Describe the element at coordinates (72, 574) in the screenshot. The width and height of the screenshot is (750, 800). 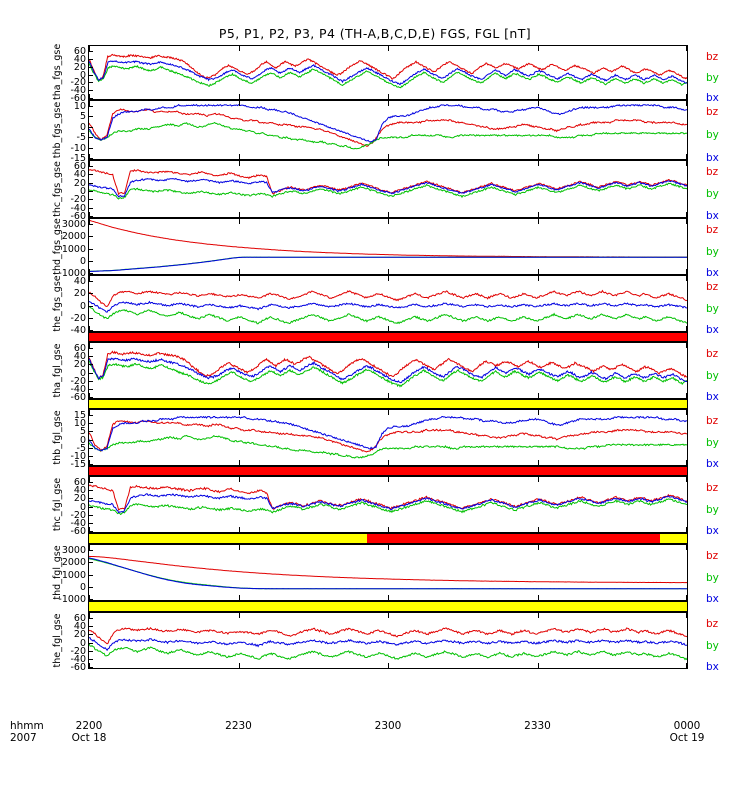
I see `y-tick-labels-thd_fgl_gse: 3000 2000 1000 0 -1000` at that location.